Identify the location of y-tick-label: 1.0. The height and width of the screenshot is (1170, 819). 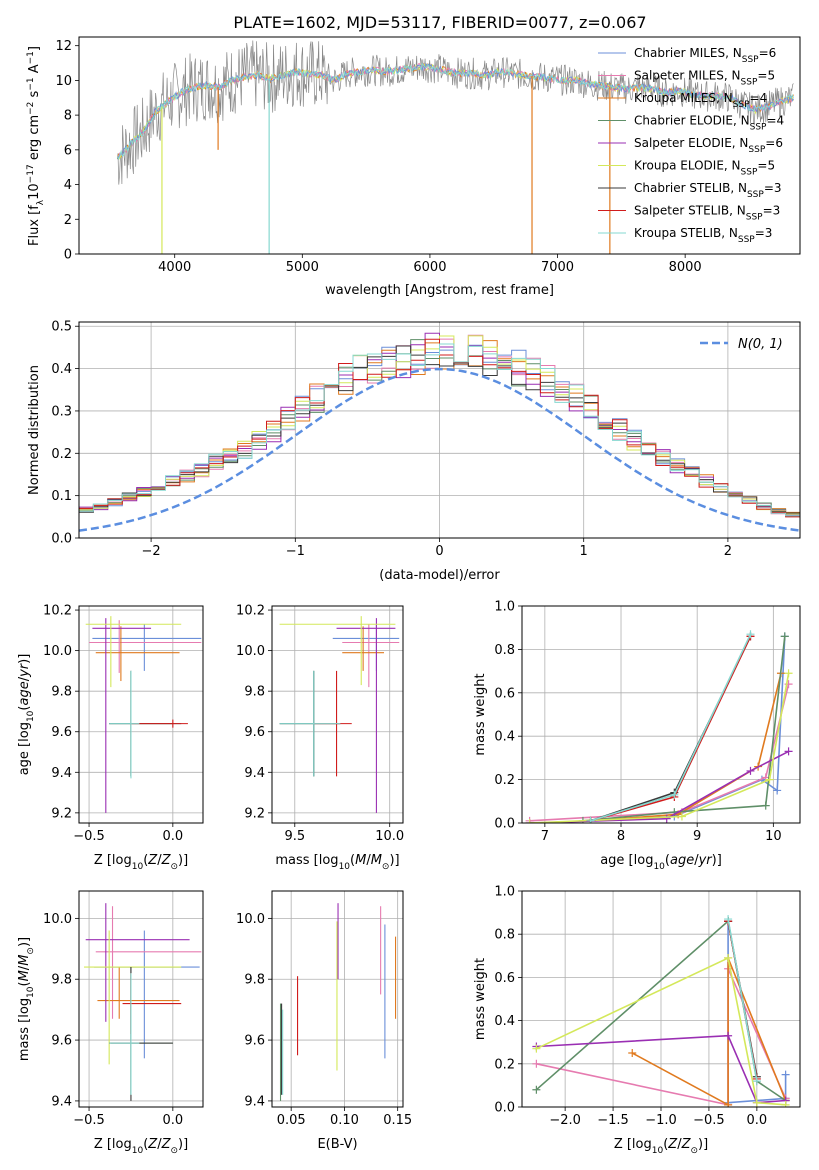
(504, 607).